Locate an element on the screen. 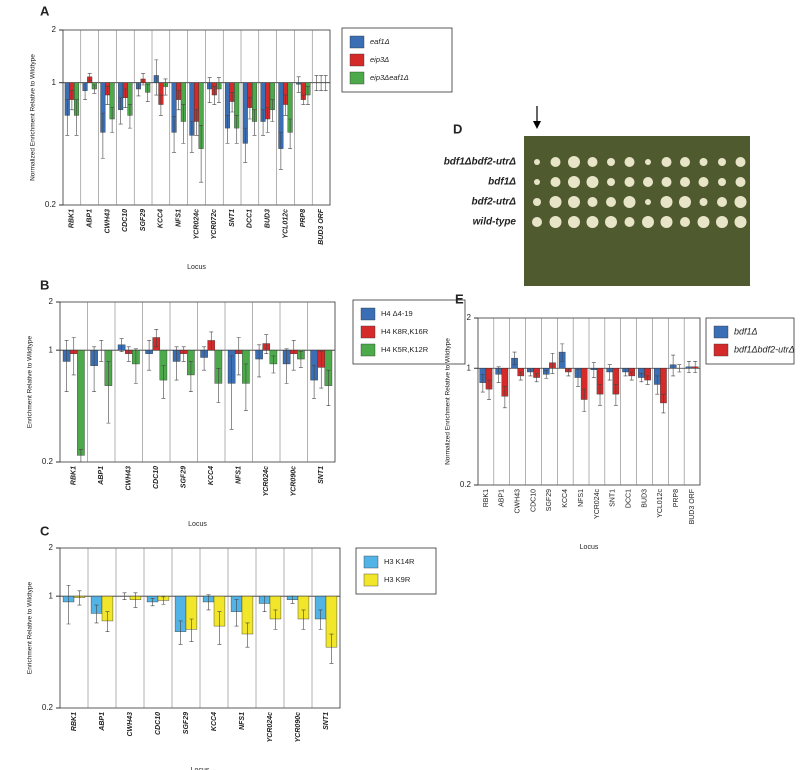  legend-box is located at coordinates (750, 341).